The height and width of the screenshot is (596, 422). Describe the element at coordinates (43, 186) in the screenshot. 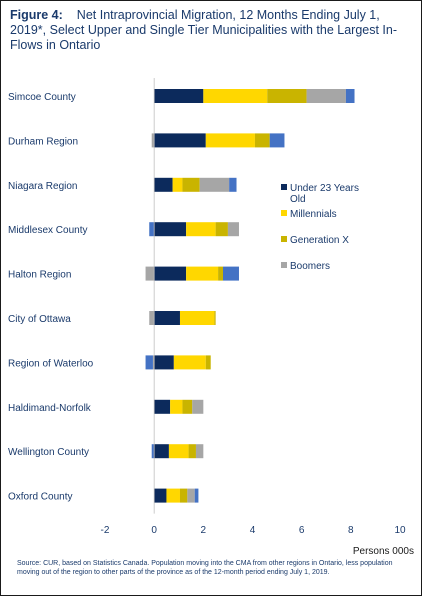

I see `category-label: Niagara Region` at that location.